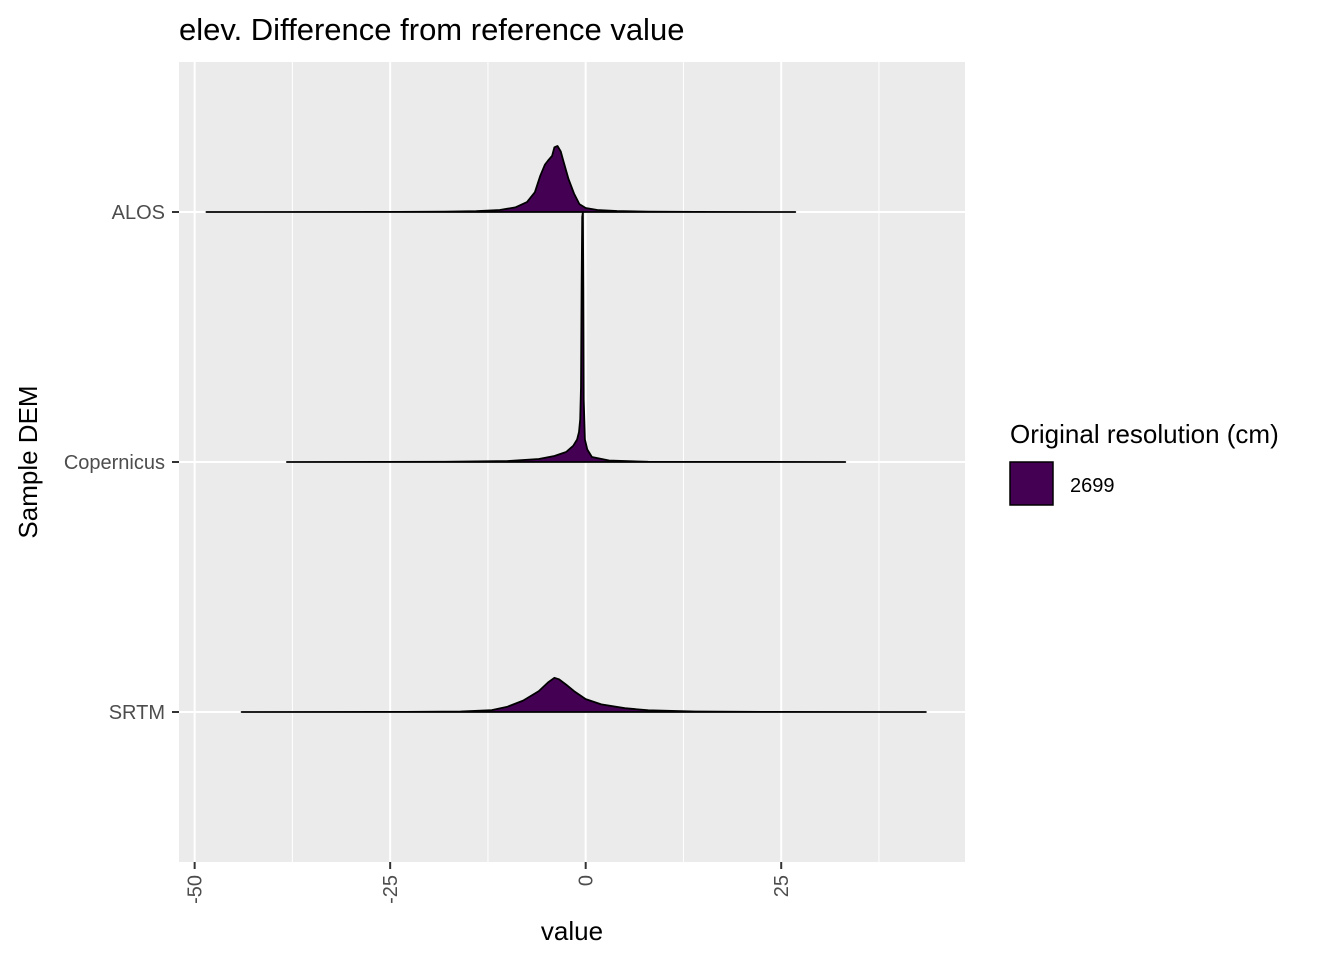 This screenshot has width=1344, height=960. What do you see at coordinates (138, 213) in the screenshot?
I see `y-tick-label: ALOS` at bounding box center [138, 213].